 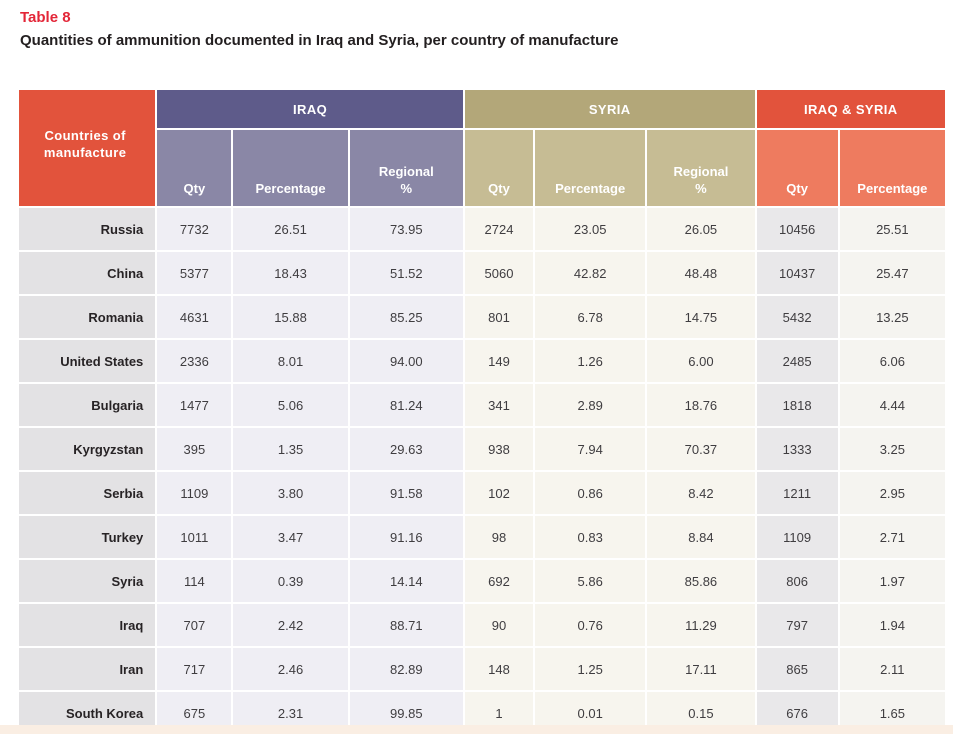 I want to click on value-cell: 5432, so click(x=797, y=317).